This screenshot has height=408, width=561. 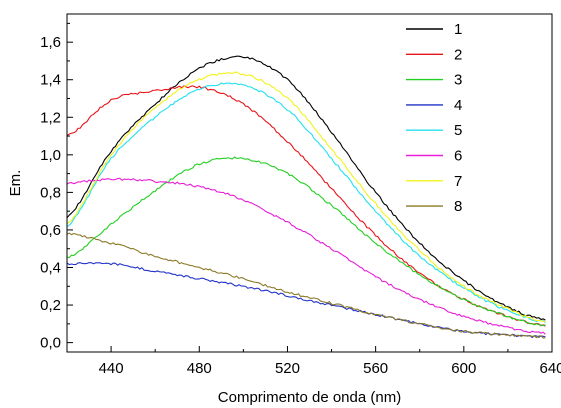 I want to click on legend-label-4: 4, so click(x=458, y=105).